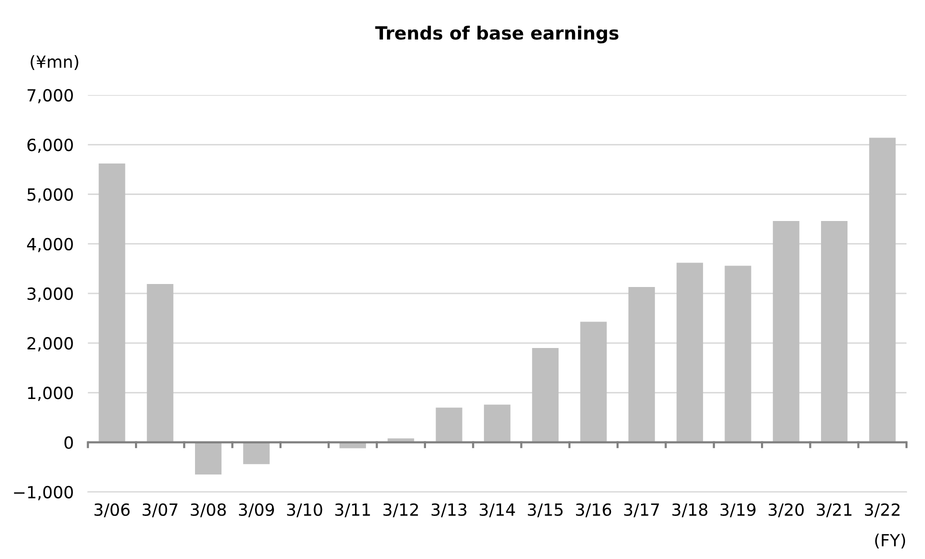 This screenshot has width=925, height=559. Describe the element at coordinates (50, 145) in the screenshot. I see `y-tick-label: 6,000` at that location.